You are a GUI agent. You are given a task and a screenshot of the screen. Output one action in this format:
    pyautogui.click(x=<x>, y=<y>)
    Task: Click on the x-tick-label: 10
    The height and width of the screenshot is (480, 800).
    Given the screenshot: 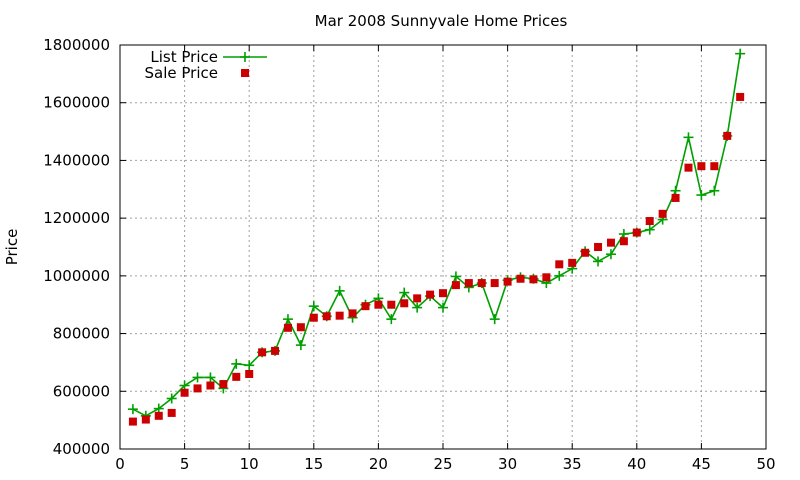 What is the action you would take?
    pyautogui.click(x=249, y=464)
    